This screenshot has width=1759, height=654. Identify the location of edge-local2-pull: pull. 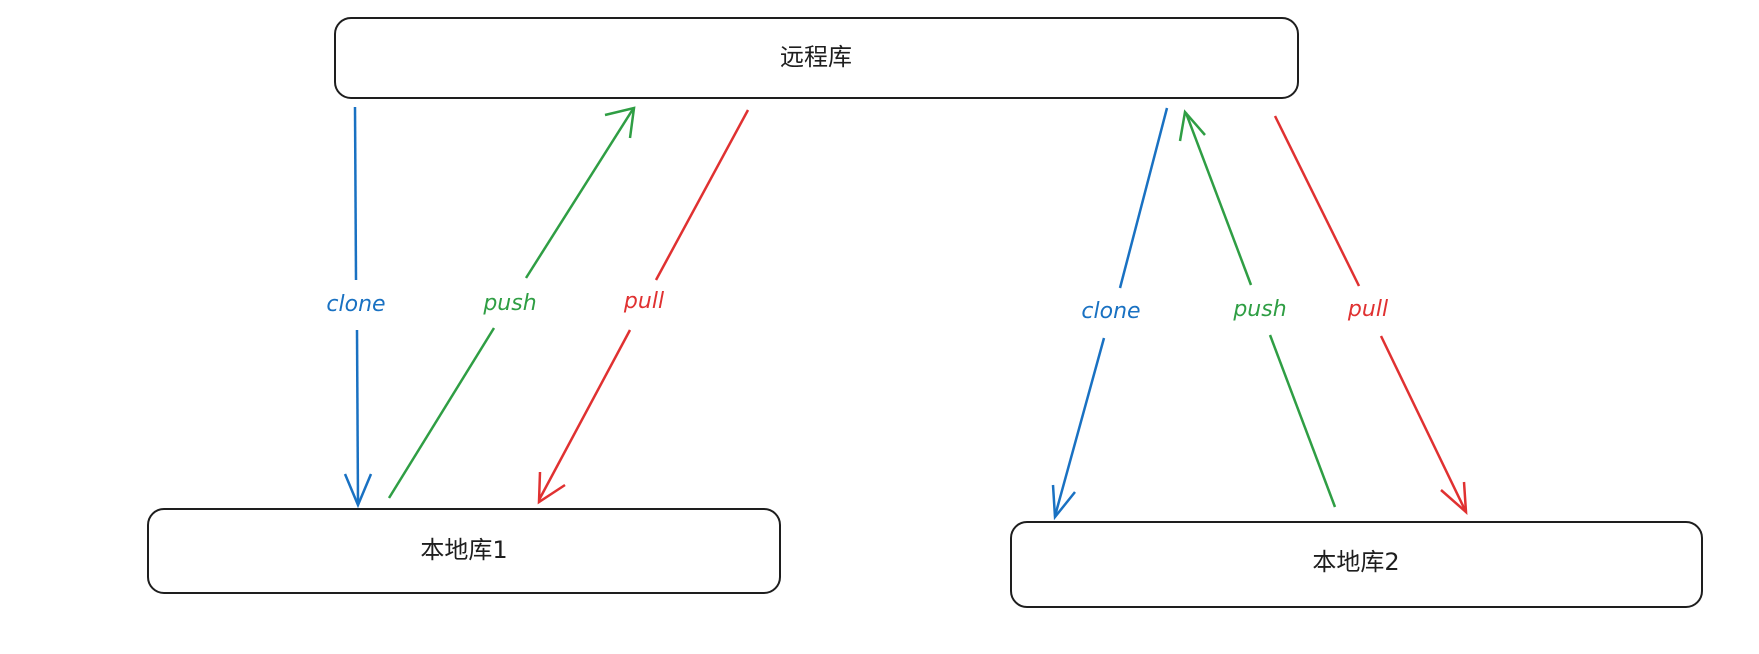
(1370, 315).